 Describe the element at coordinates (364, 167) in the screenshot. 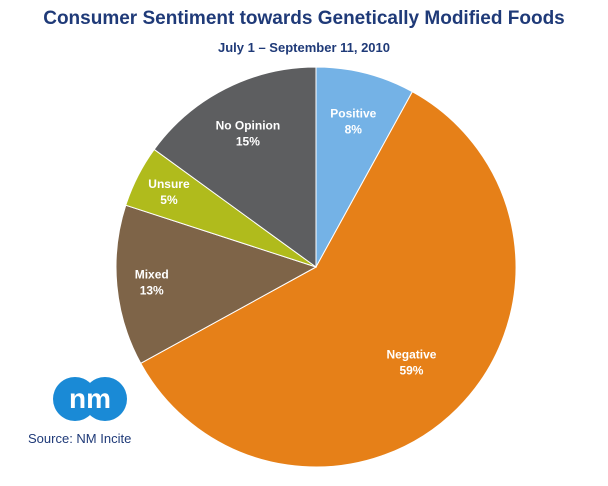

I see `pie-slice-positive` at that location.